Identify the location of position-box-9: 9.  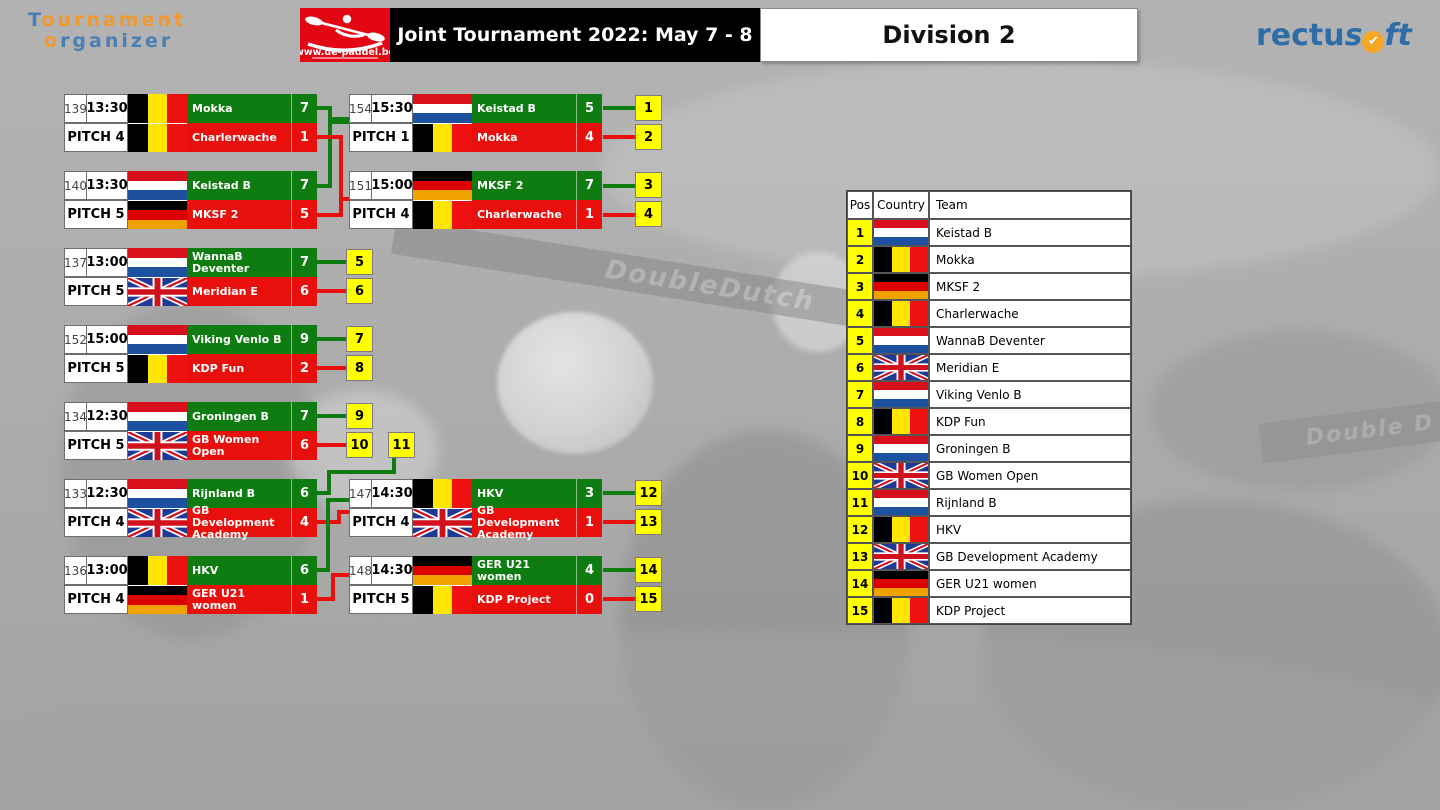
(359, 416).